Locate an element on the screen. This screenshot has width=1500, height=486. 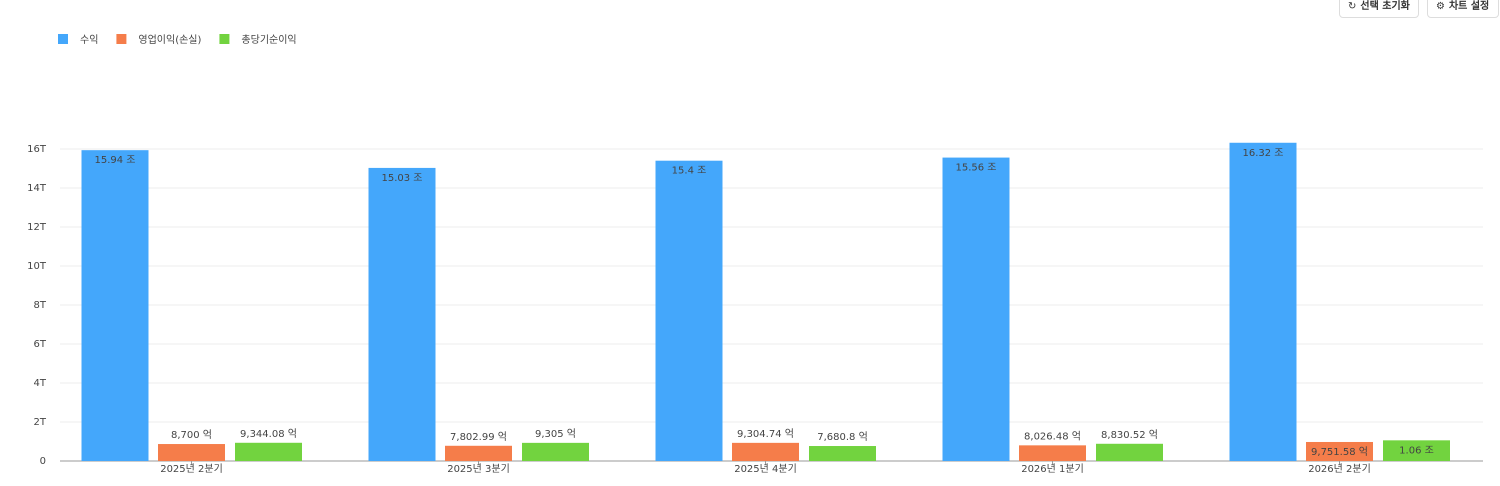
y-tick-label: 16T is located at coordinates (37, 149).